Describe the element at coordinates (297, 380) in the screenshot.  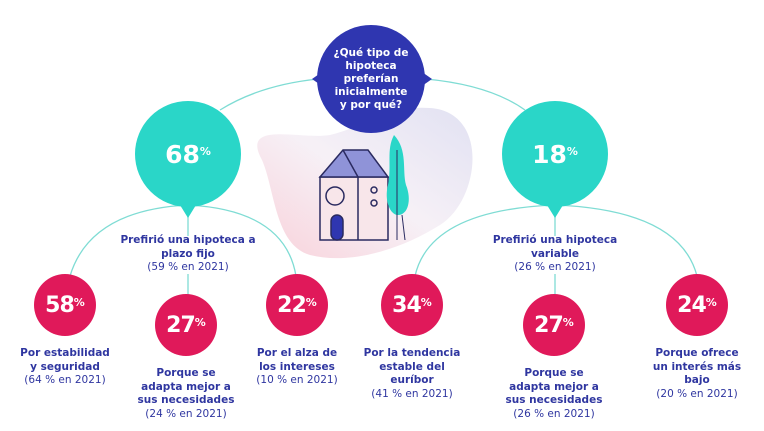
I see `label-sub: (10 % en 2021)` at that location.